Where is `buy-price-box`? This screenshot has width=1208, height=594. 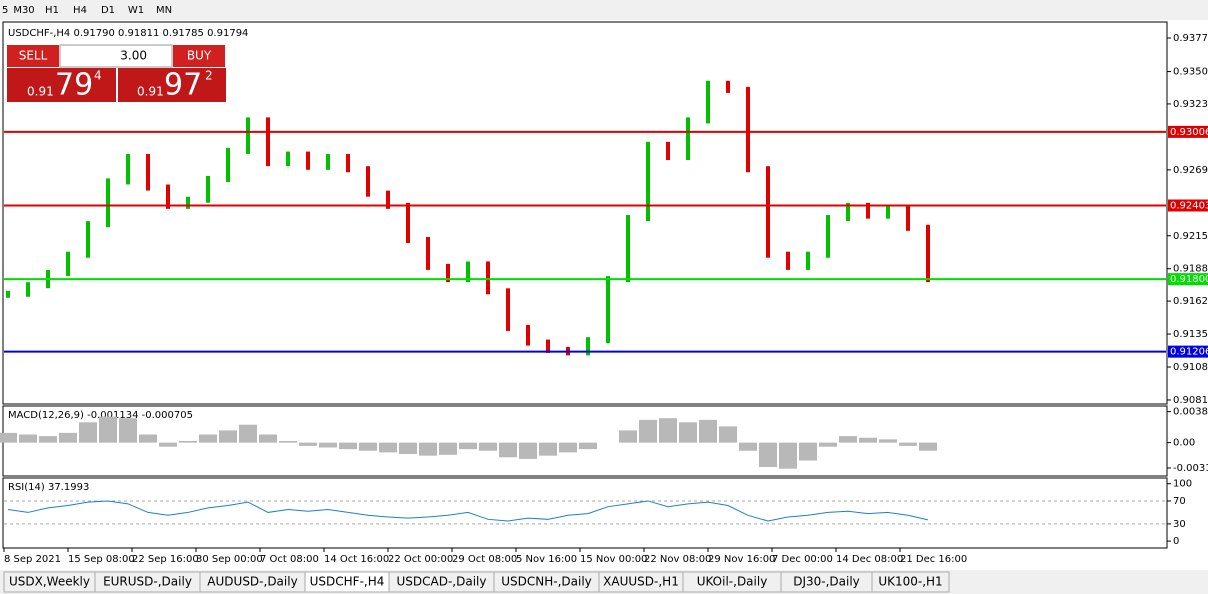
buy-price-box is located at coordinates (172, 85).